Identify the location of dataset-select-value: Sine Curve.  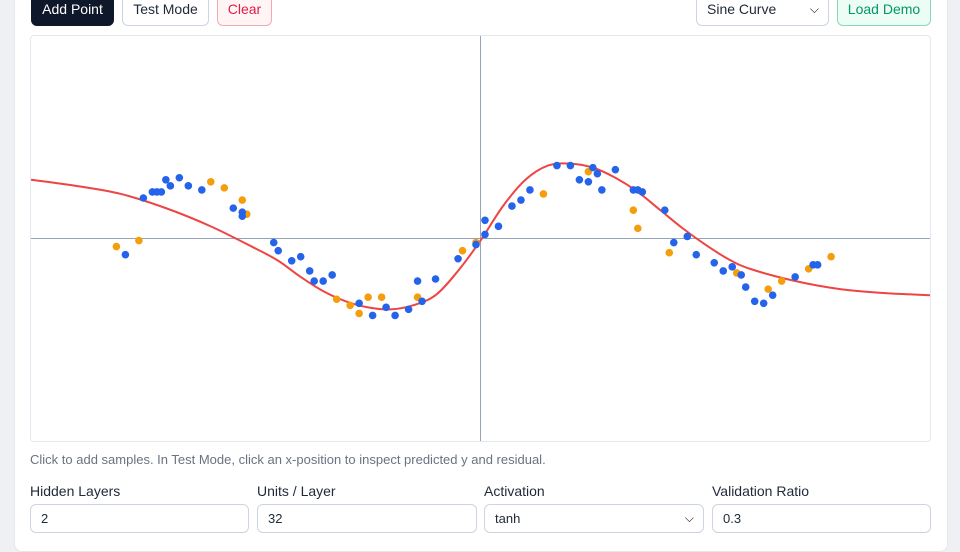
(742, 9).